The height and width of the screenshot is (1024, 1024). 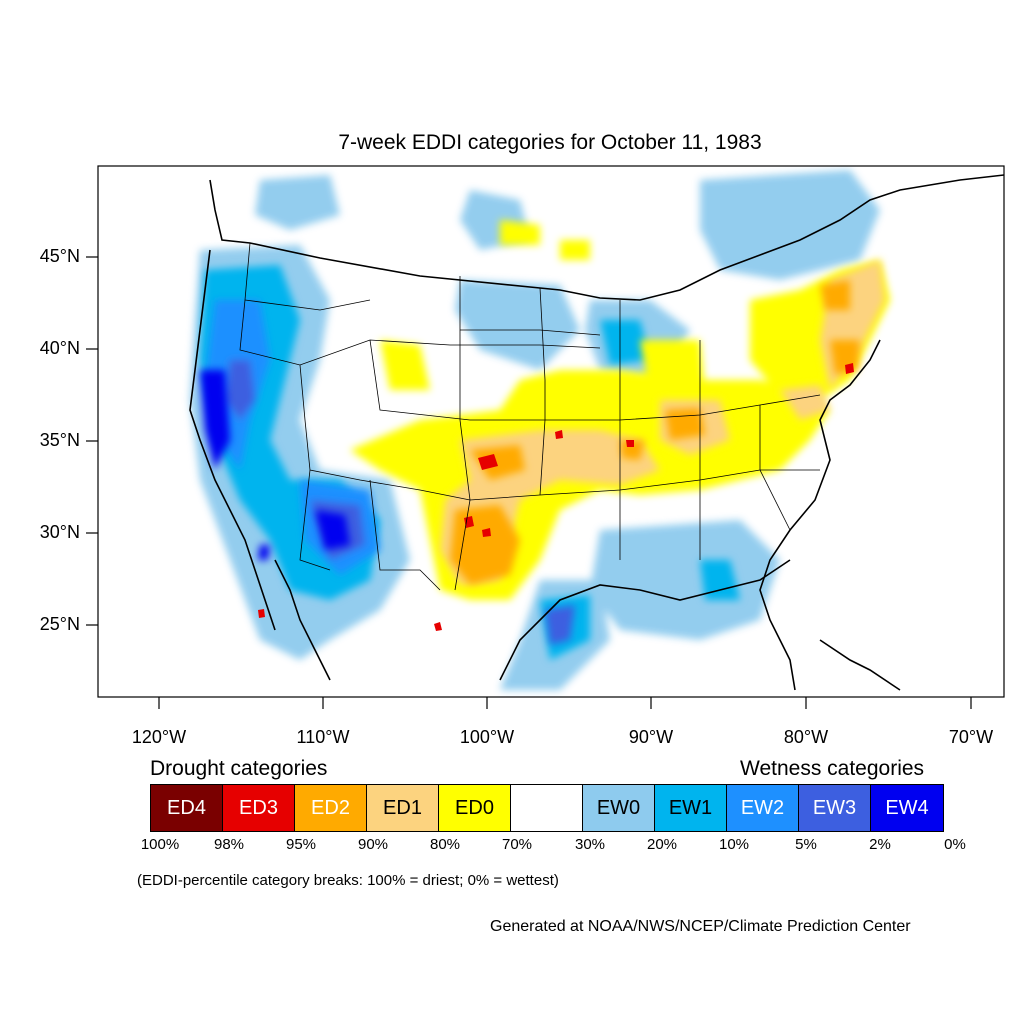 I want to click on lat-label-45: 45°N, so click(x=59, y=256).